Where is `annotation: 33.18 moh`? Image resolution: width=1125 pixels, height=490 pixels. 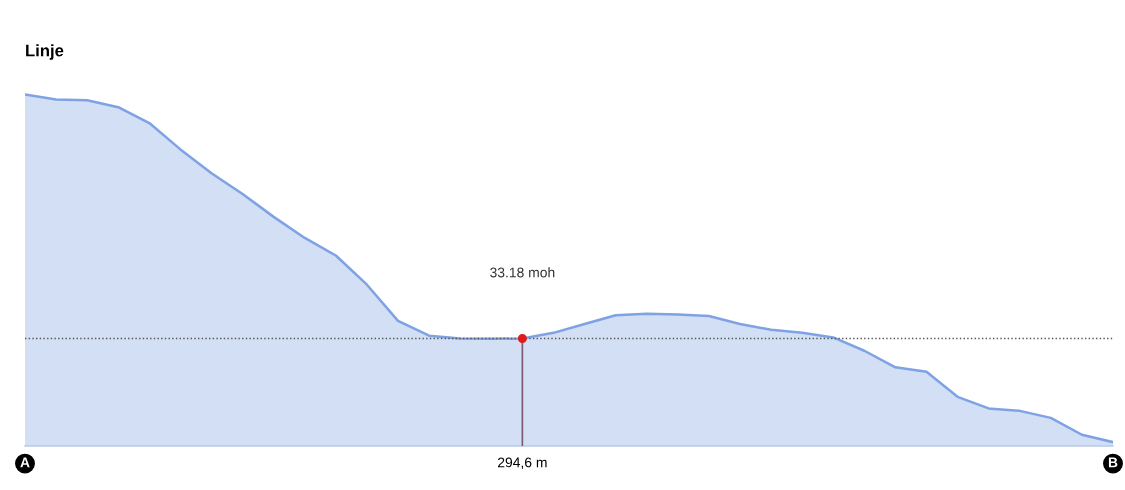 annotation: 33.18 moh is located at coordinates (522, 272).